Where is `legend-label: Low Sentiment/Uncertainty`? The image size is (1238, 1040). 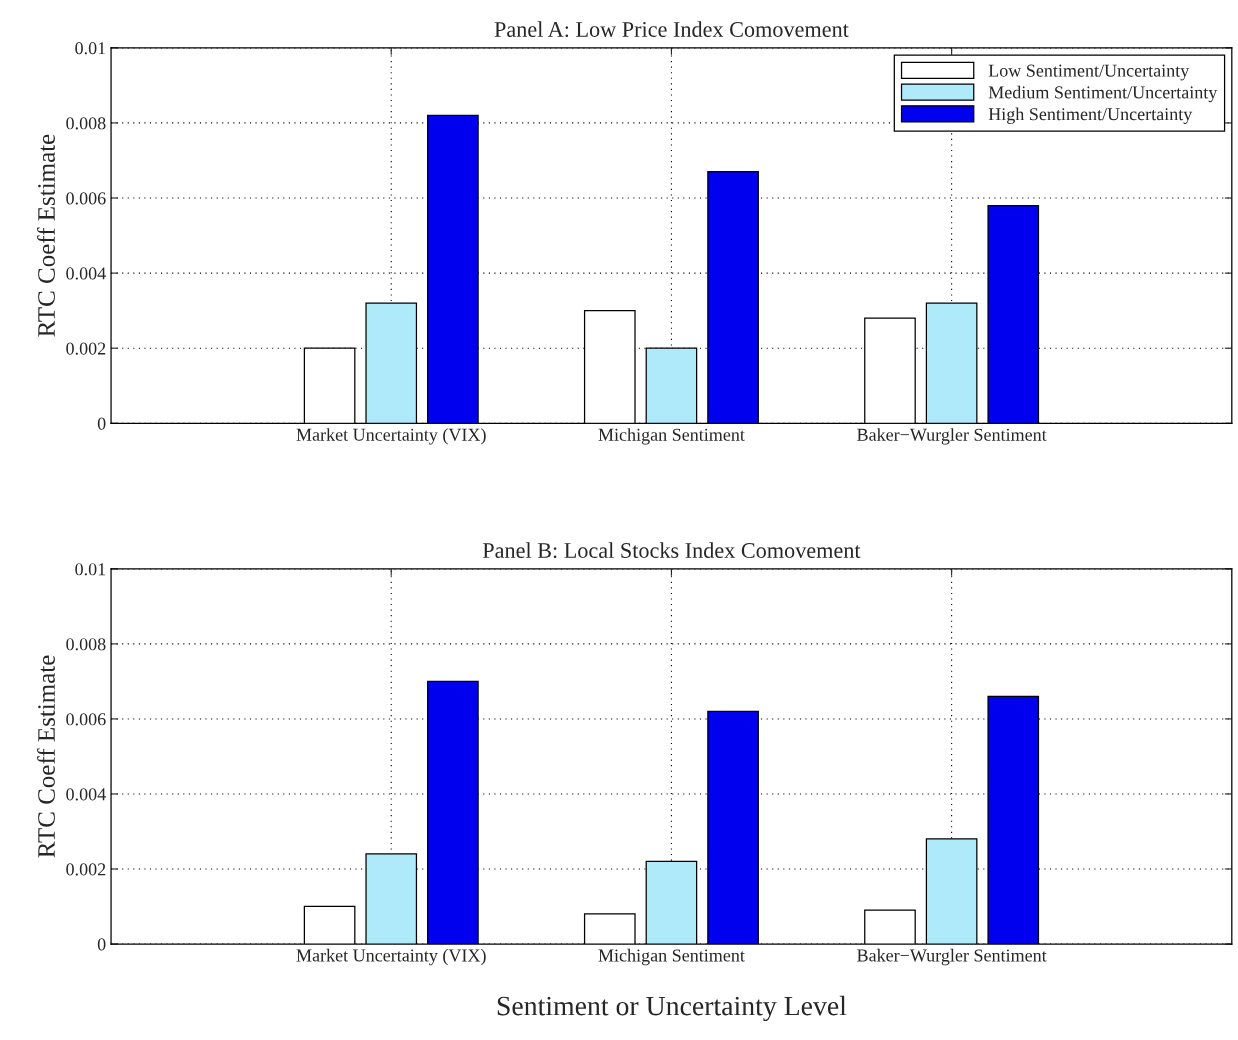
legend-label: Low Sentiment/Uncertainty is located at coordinates (1089, 72).